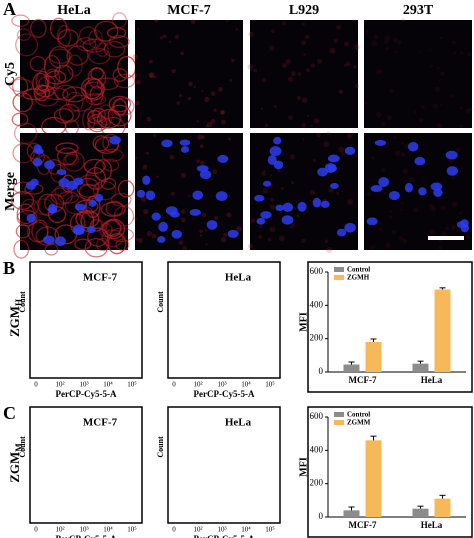 This screenshot has width=474, height=538. I want to click on y-tick-label: 0, so click(321, 516).